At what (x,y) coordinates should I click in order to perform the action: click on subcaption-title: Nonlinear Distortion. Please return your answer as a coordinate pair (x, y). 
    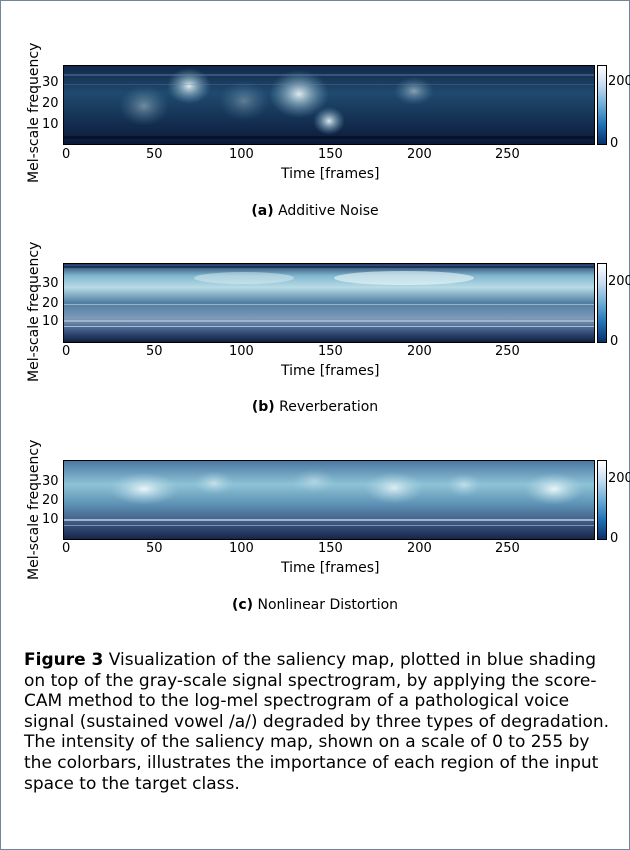
    Looking at the image, I should click on (328, 605).